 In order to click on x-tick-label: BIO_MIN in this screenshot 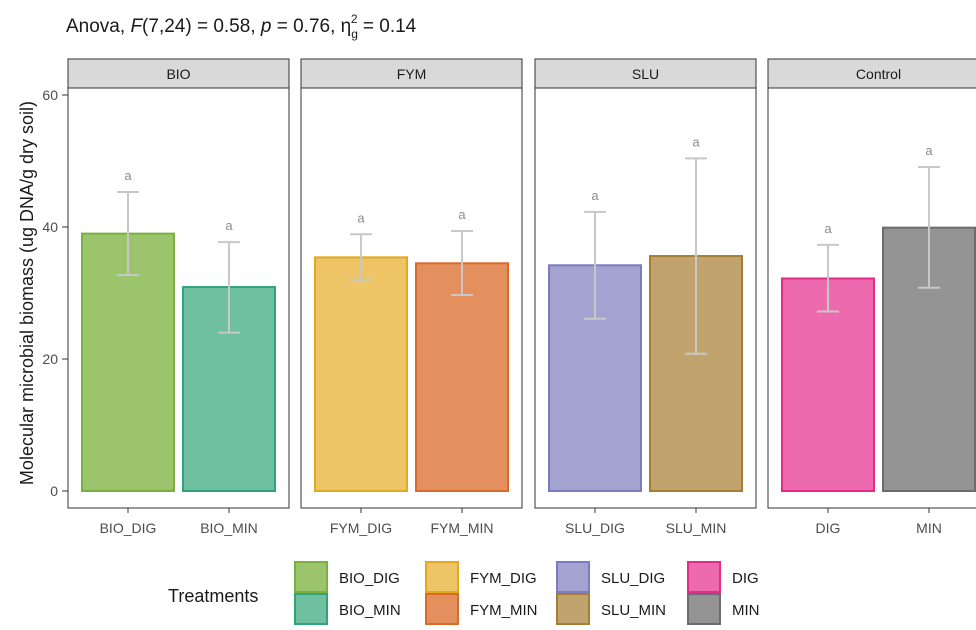, I will do `click(229, 528)`.